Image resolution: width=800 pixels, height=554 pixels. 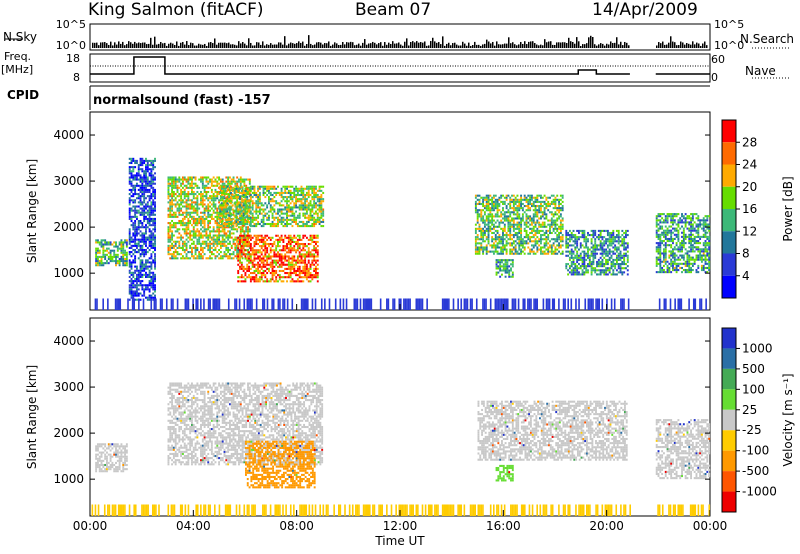 I want to click on date-title: 14/Apr/2009, so click(x=645, y=10).